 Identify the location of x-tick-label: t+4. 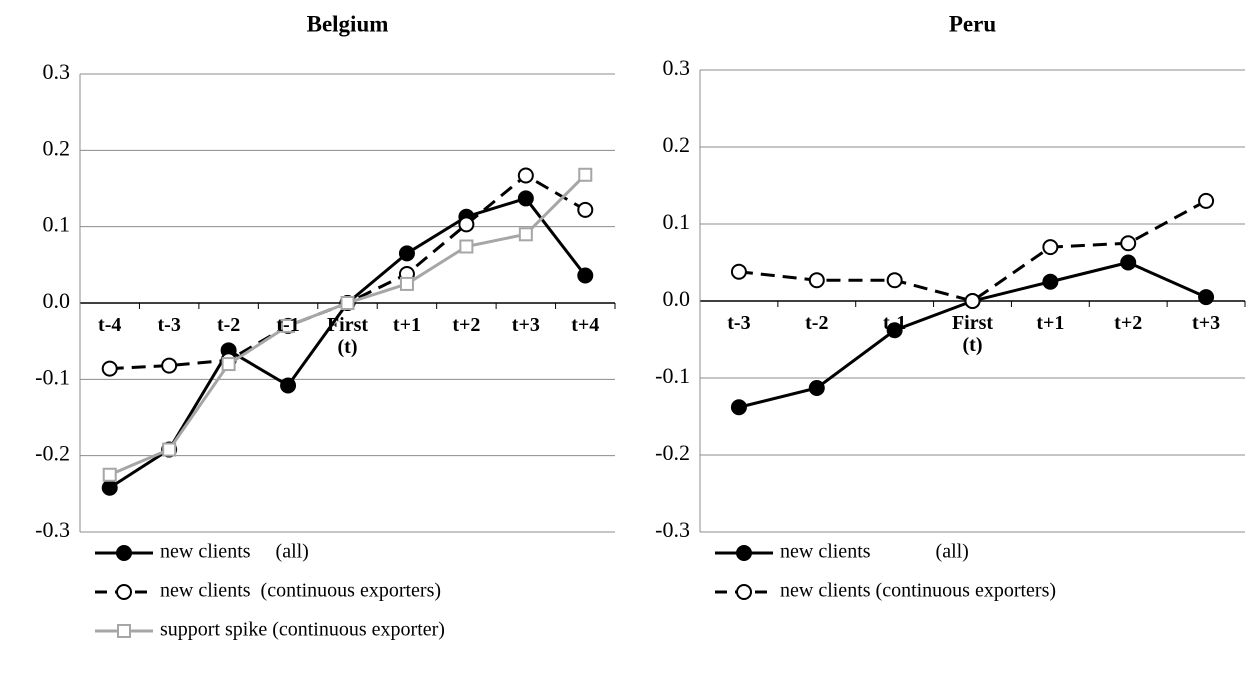
(585, 325).